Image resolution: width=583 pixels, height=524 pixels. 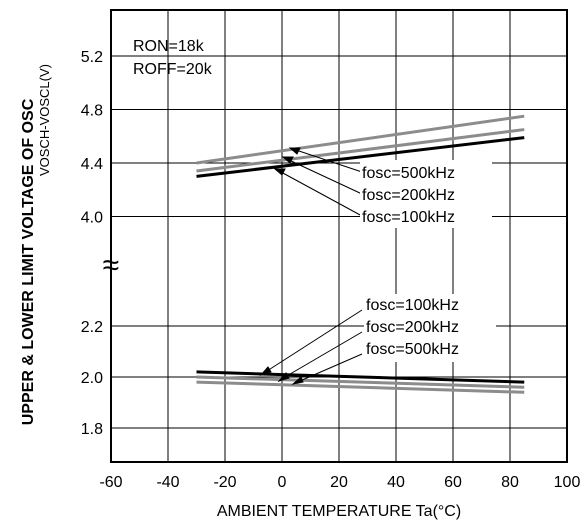 I want to click on annotation-lower-500: fosc=500kHz, so click(x=412, y=349).